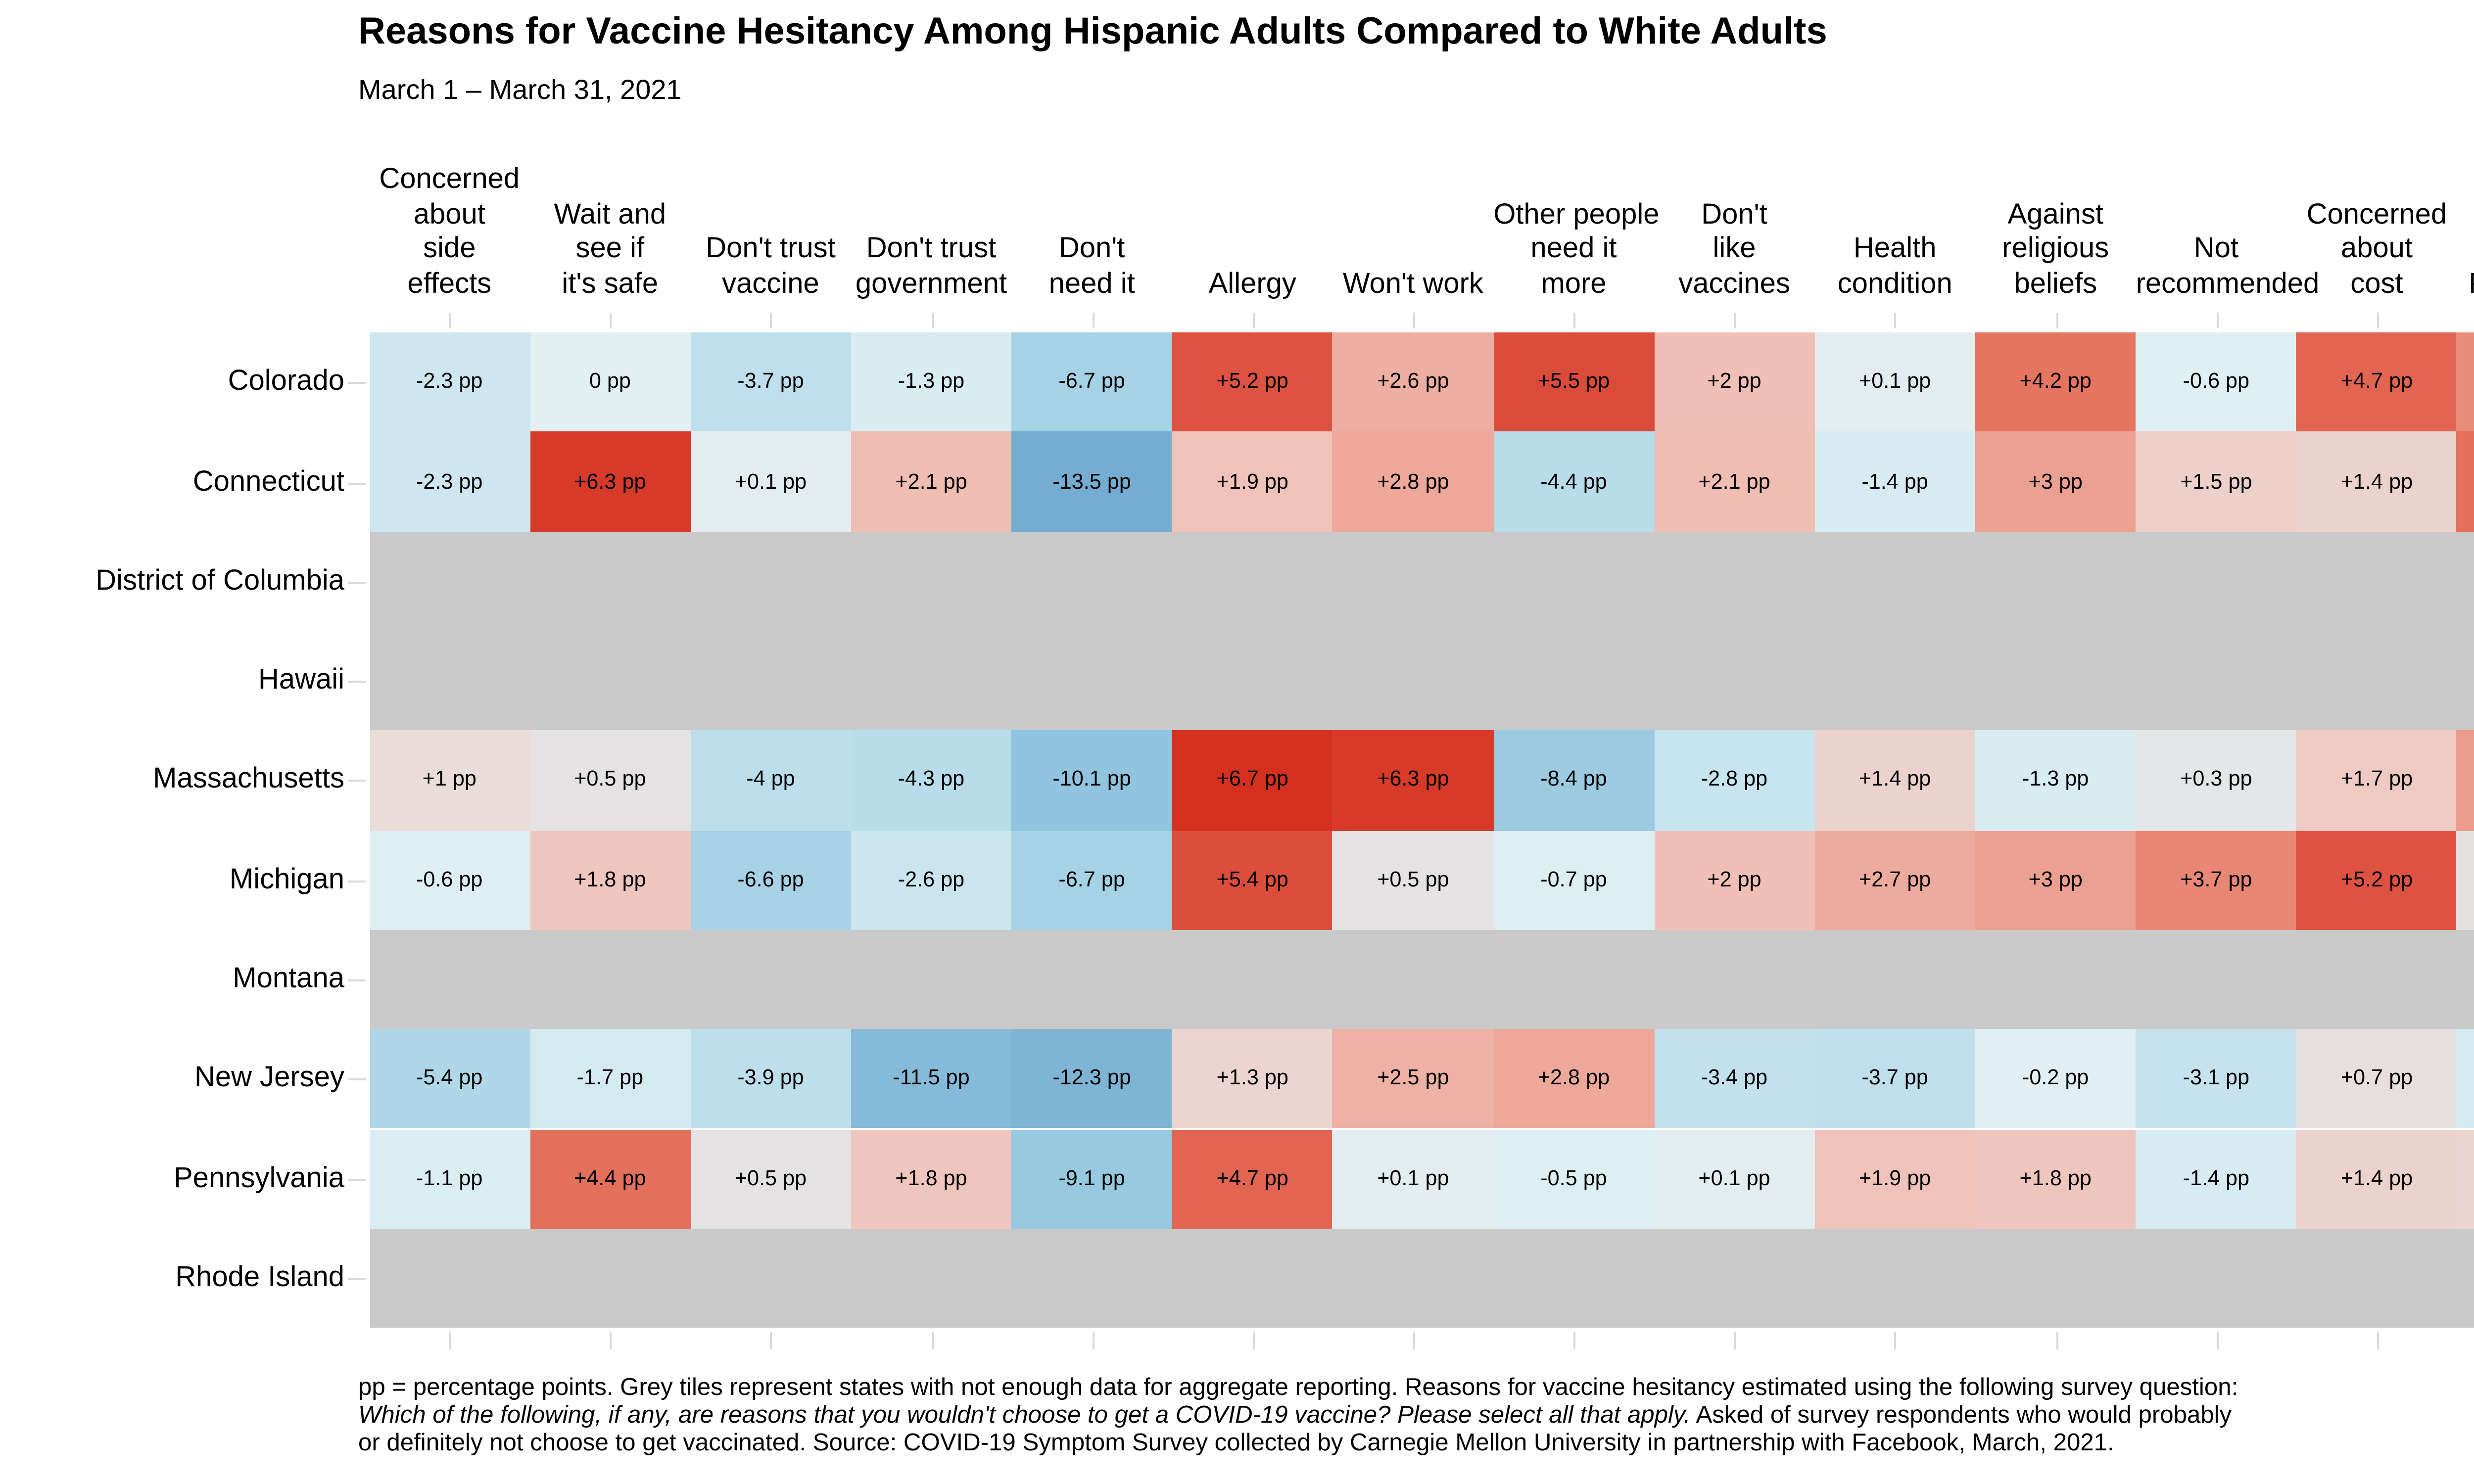 Image resolution: width=2474 pixels, height=1484 pixels. Describe the element at coordinates (1414, 286) in the screenshot. I see `column-header: Won't work` at that location.